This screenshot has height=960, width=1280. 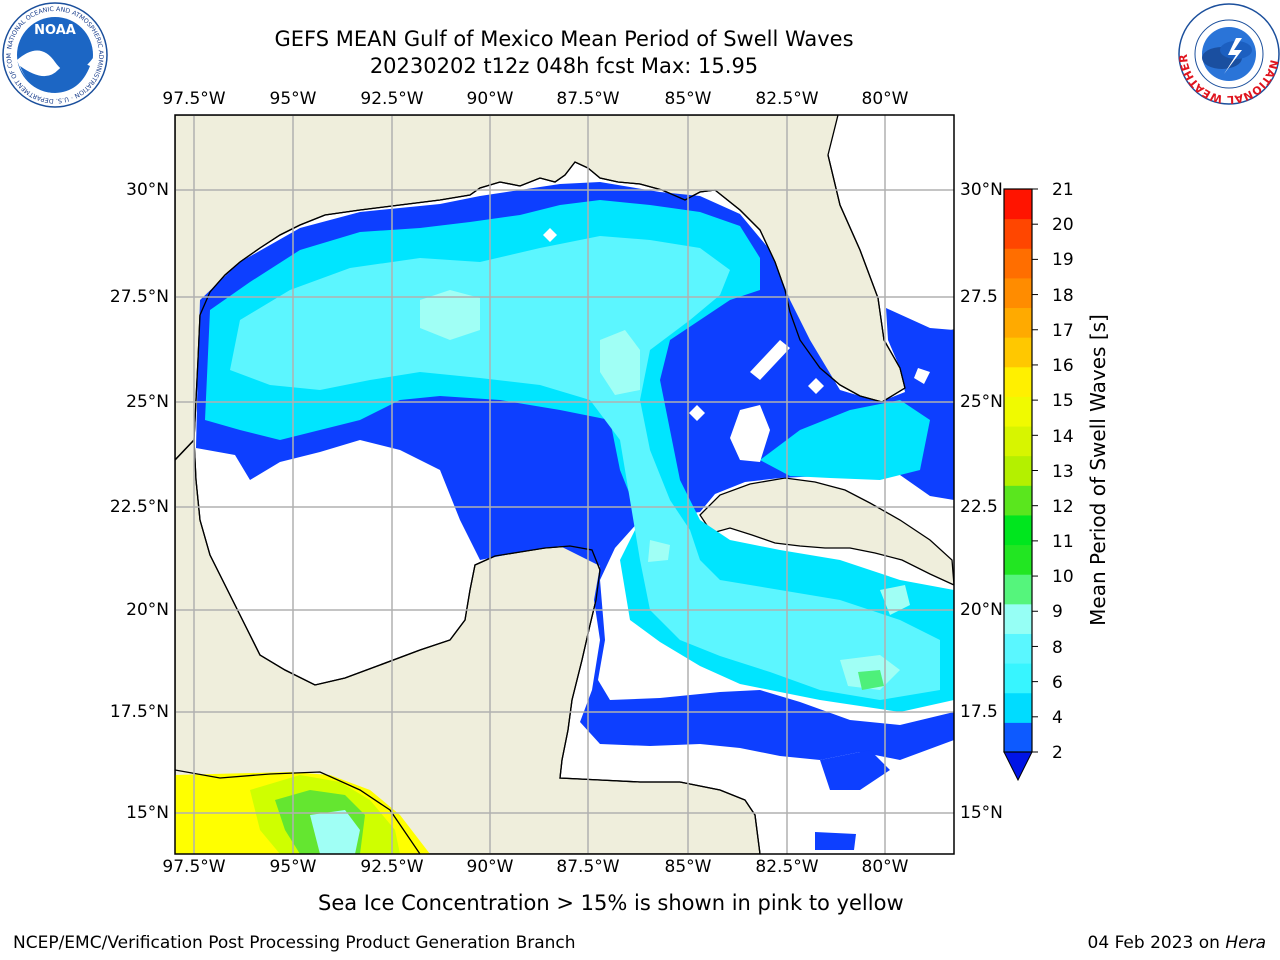 What do you see at coordinates (1063, 437) in the screenshot?
I see `colorbar-tick-label: 14` at bounding box center [1063, 437].